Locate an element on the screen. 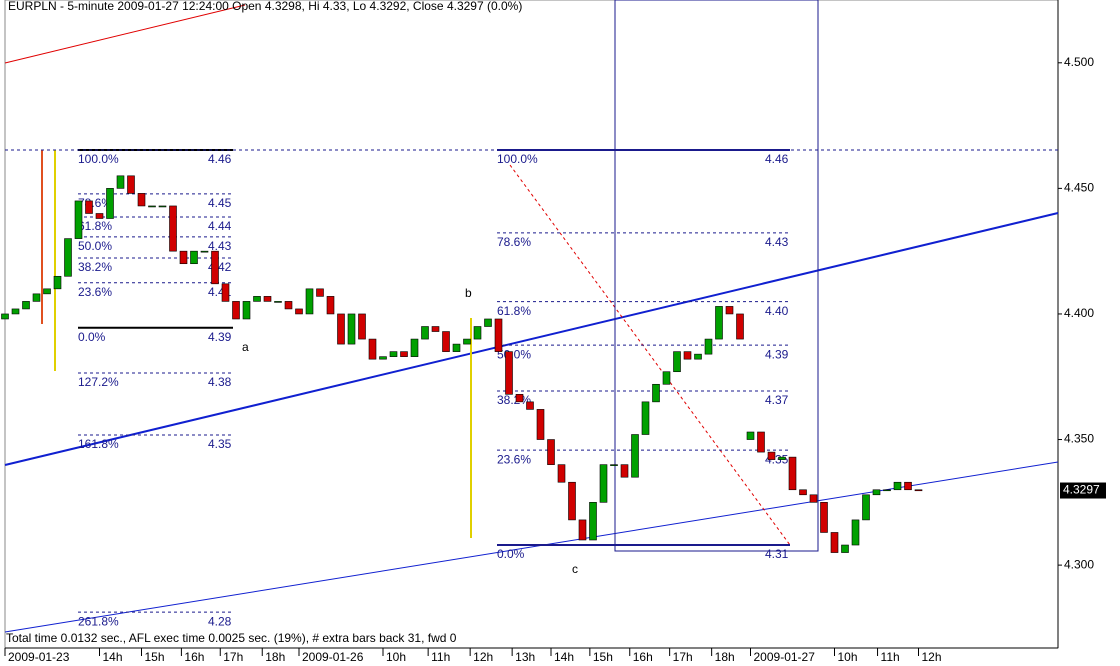  fib-percent: 23.6% is located at coordinates (95, 292).